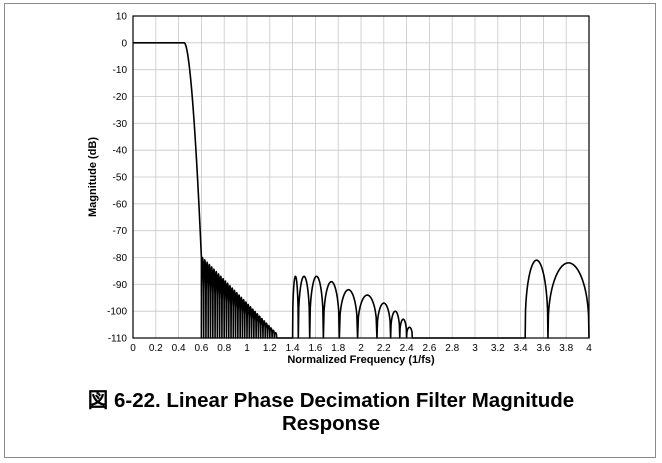 The height and width of the screenshot is (463, 662). What do you see at coordinates (247, 348) in the screenshot?
I see `x-tick-label: 1` at bounding box center [247, 348].